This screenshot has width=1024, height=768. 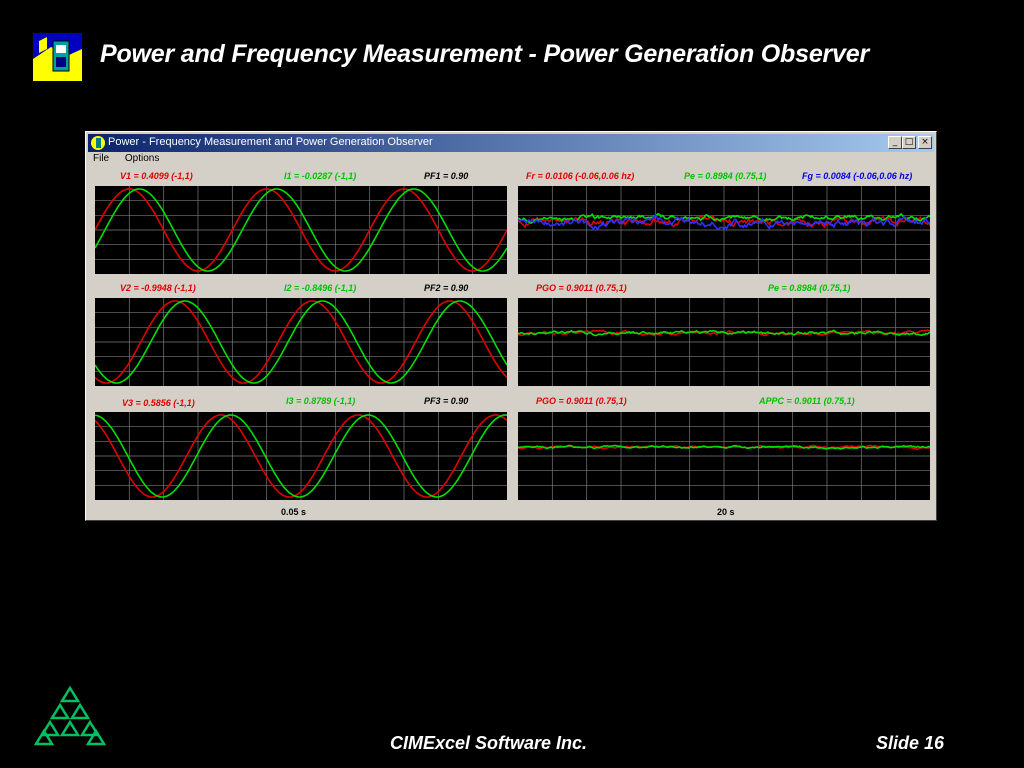 I want to click on plot-power, so click(x=724, y=342).